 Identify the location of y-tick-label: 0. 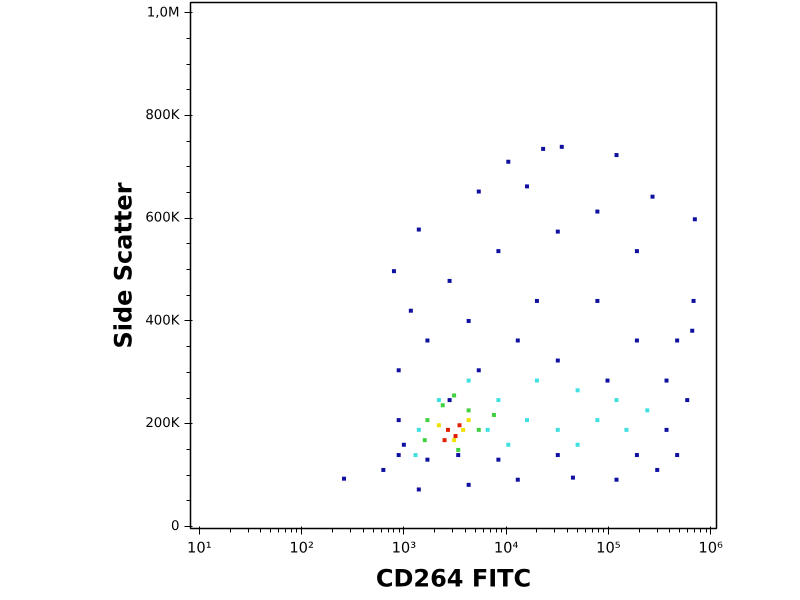
(175, 526).